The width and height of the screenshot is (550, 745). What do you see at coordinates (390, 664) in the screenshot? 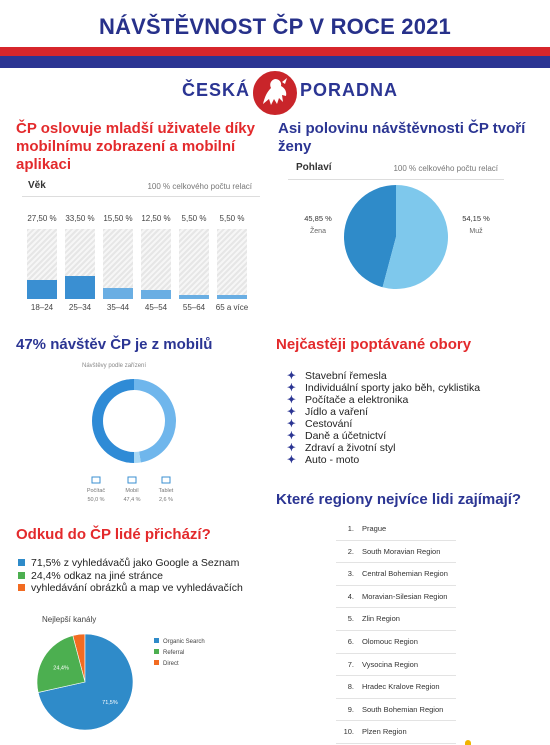
I see `region-name: Vysocina Region` at bounding box center [390, 664].